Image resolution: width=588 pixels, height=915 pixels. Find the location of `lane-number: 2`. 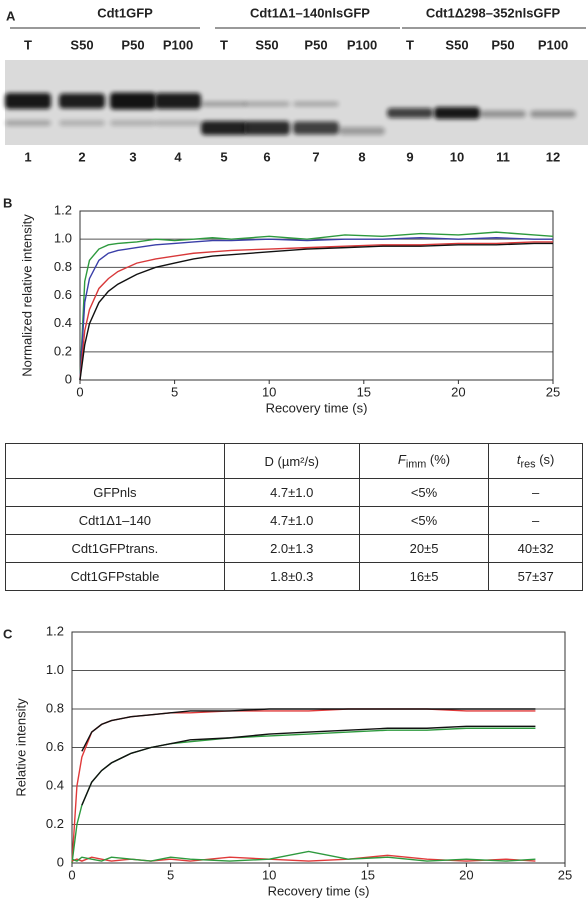

lane-number: 2 is located at coordinates (81, 156).